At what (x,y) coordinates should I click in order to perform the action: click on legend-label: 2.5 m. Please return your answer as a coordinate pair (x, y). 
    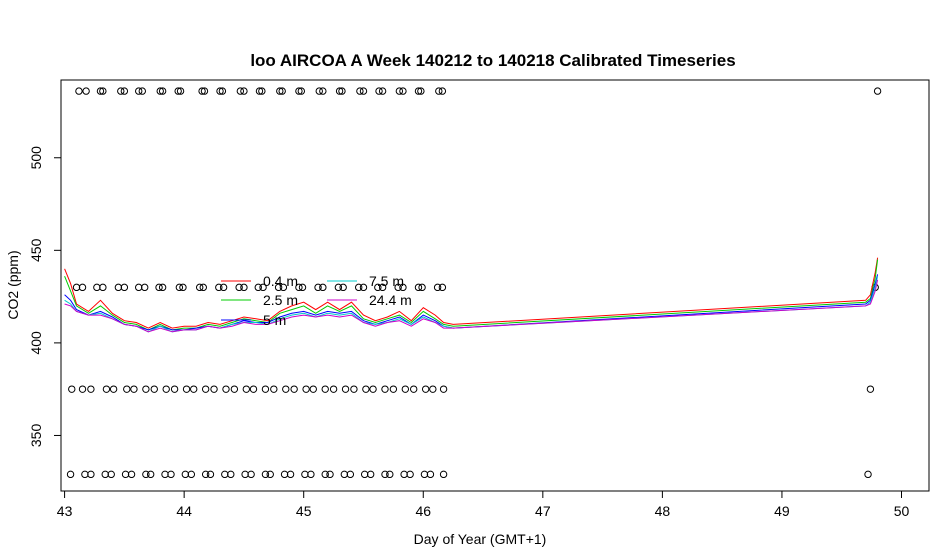
    Looking at the image, I should click on (280, 300).